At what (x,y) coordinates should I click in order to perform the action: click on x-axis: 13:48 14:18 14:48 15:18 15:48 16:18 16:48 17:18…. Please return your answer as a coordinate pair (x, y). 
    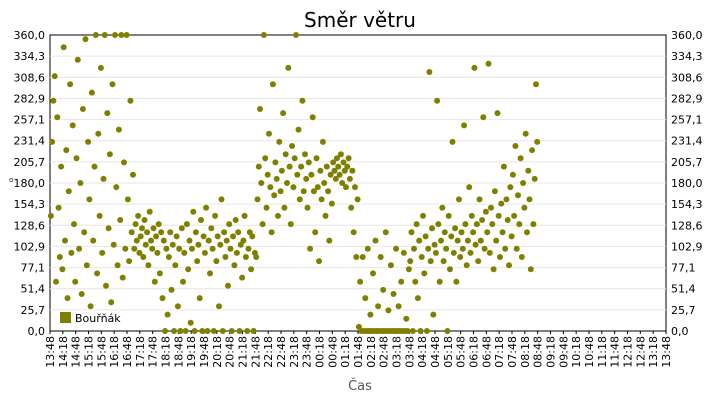
    Looking at the image, I should click on (358, 349).